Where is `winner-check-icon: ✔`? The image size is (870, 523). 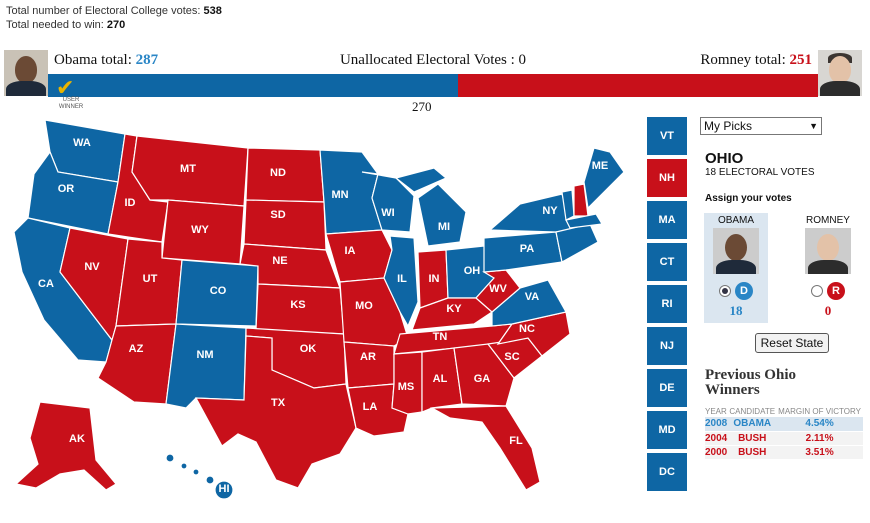 winner-check-icon: ✔ is located at coordinates (65, 87).